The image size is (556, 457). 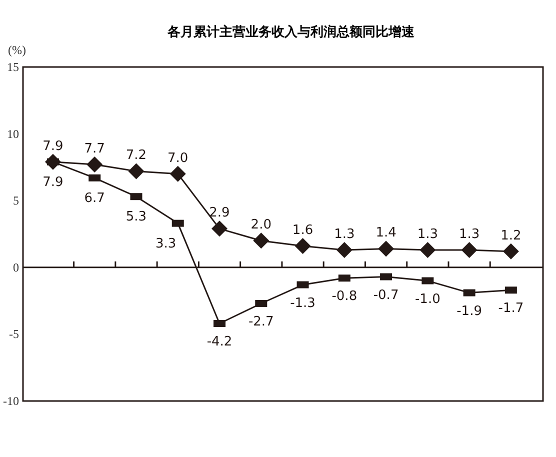 I want to click on data-label: -1.7, so click(x=511, y=308).